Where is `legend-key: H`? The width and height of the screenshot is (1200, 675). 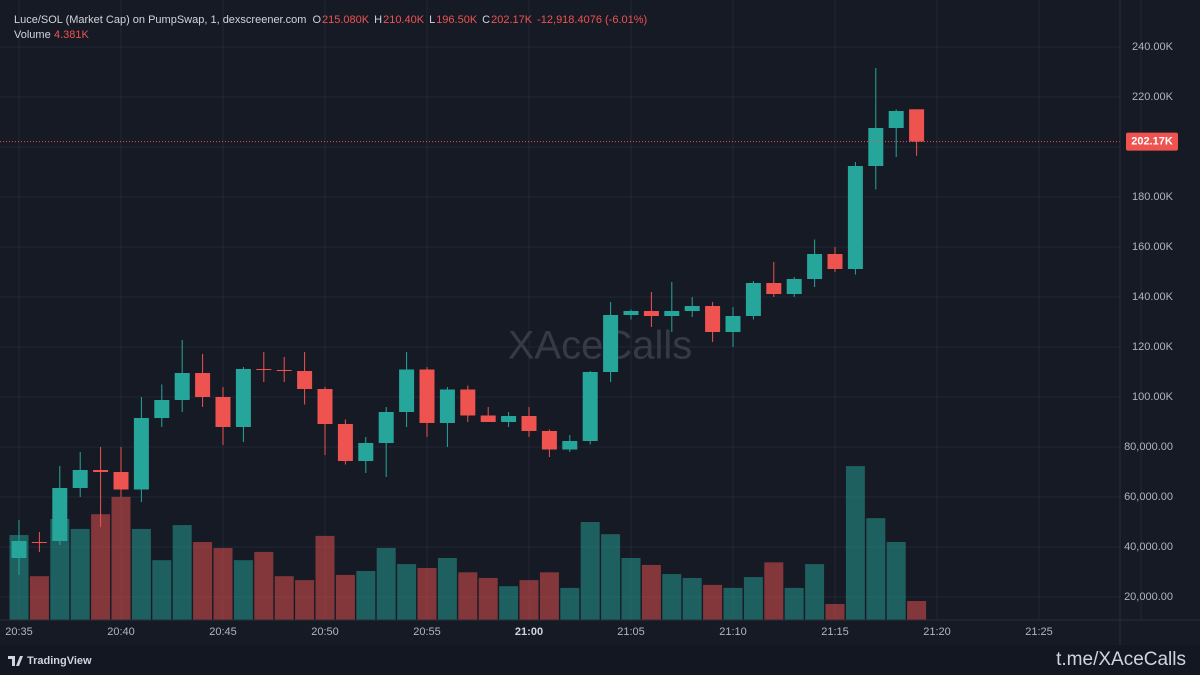 legend-key: H is located at coordinates (378, 20).